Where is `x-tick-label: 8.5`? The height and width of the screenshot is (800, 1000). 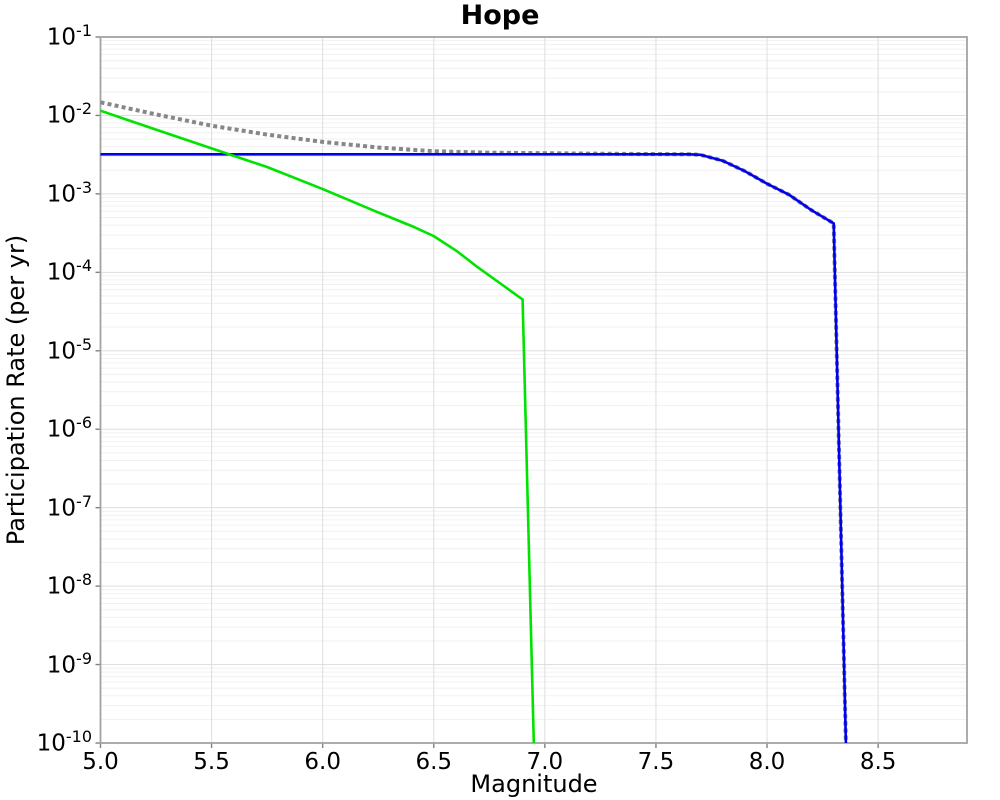 x-tick-label: 8.5 is located at coordinates (878, 762).